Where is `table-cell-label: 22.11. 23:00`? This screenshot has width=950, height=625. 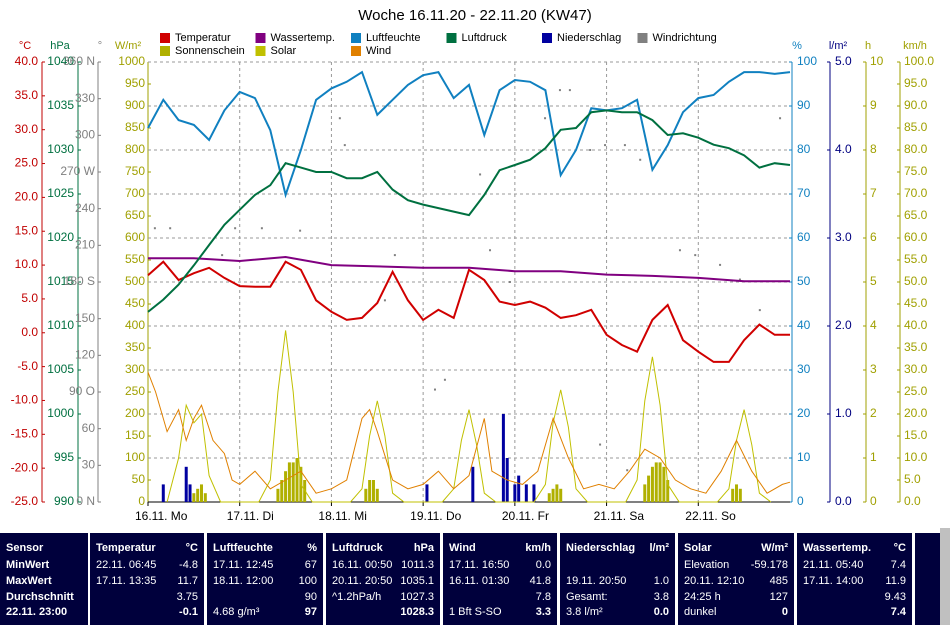
table-cell-label: 22.11. 23:00 is located at coordinates (36, 612).